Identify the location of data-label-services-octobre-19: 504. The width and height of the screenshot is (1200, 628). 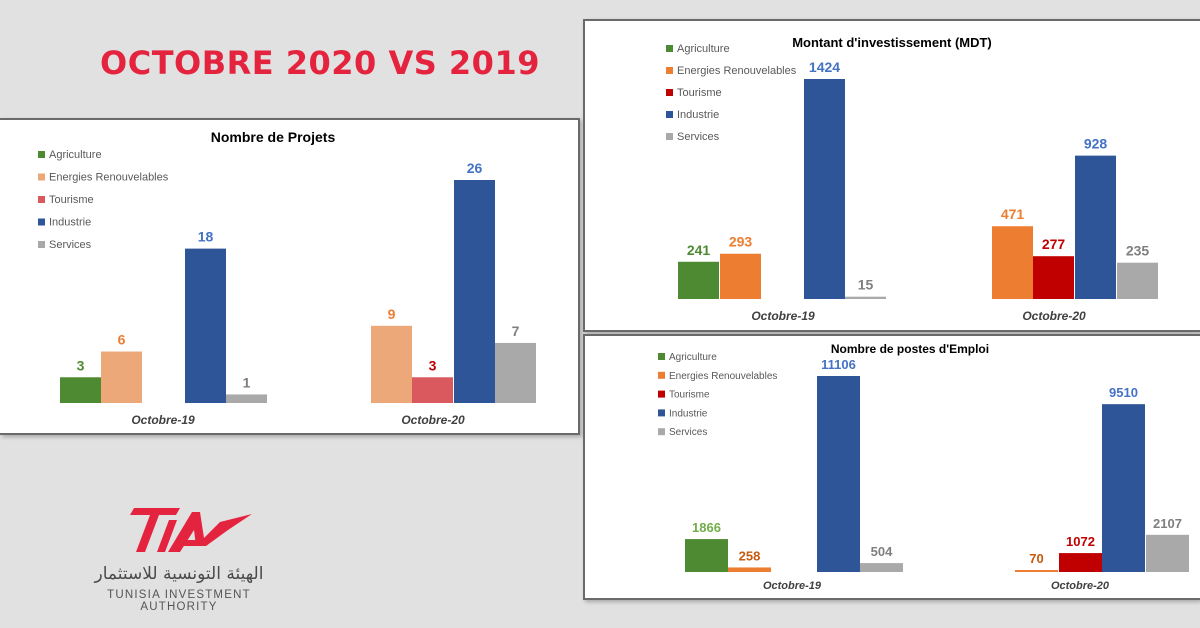
(882, 551).